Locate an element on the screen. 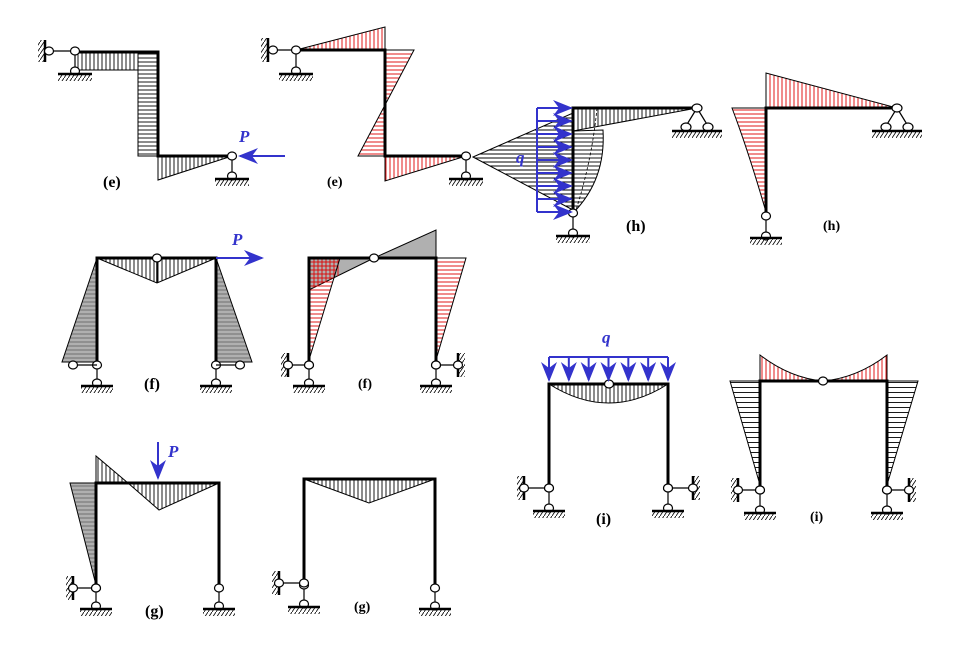  panel-label-f-right: (f) is located at coordinates (365, 384).